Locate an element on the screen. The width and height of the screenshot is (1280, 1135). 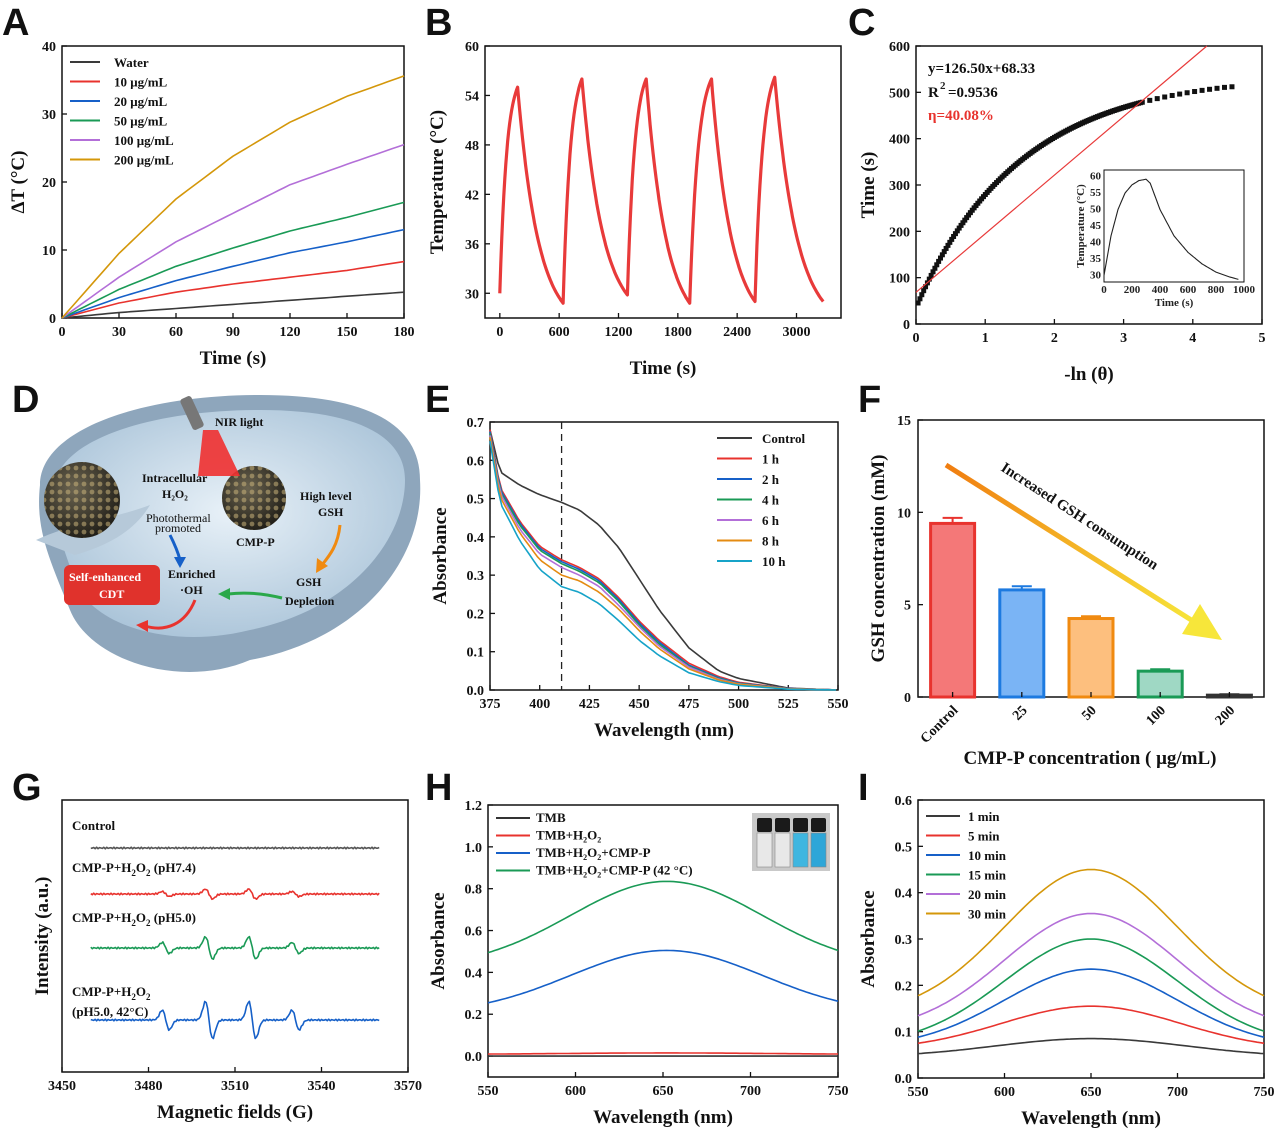
y-tick-label: 400 is located at coordinates (899, 140).